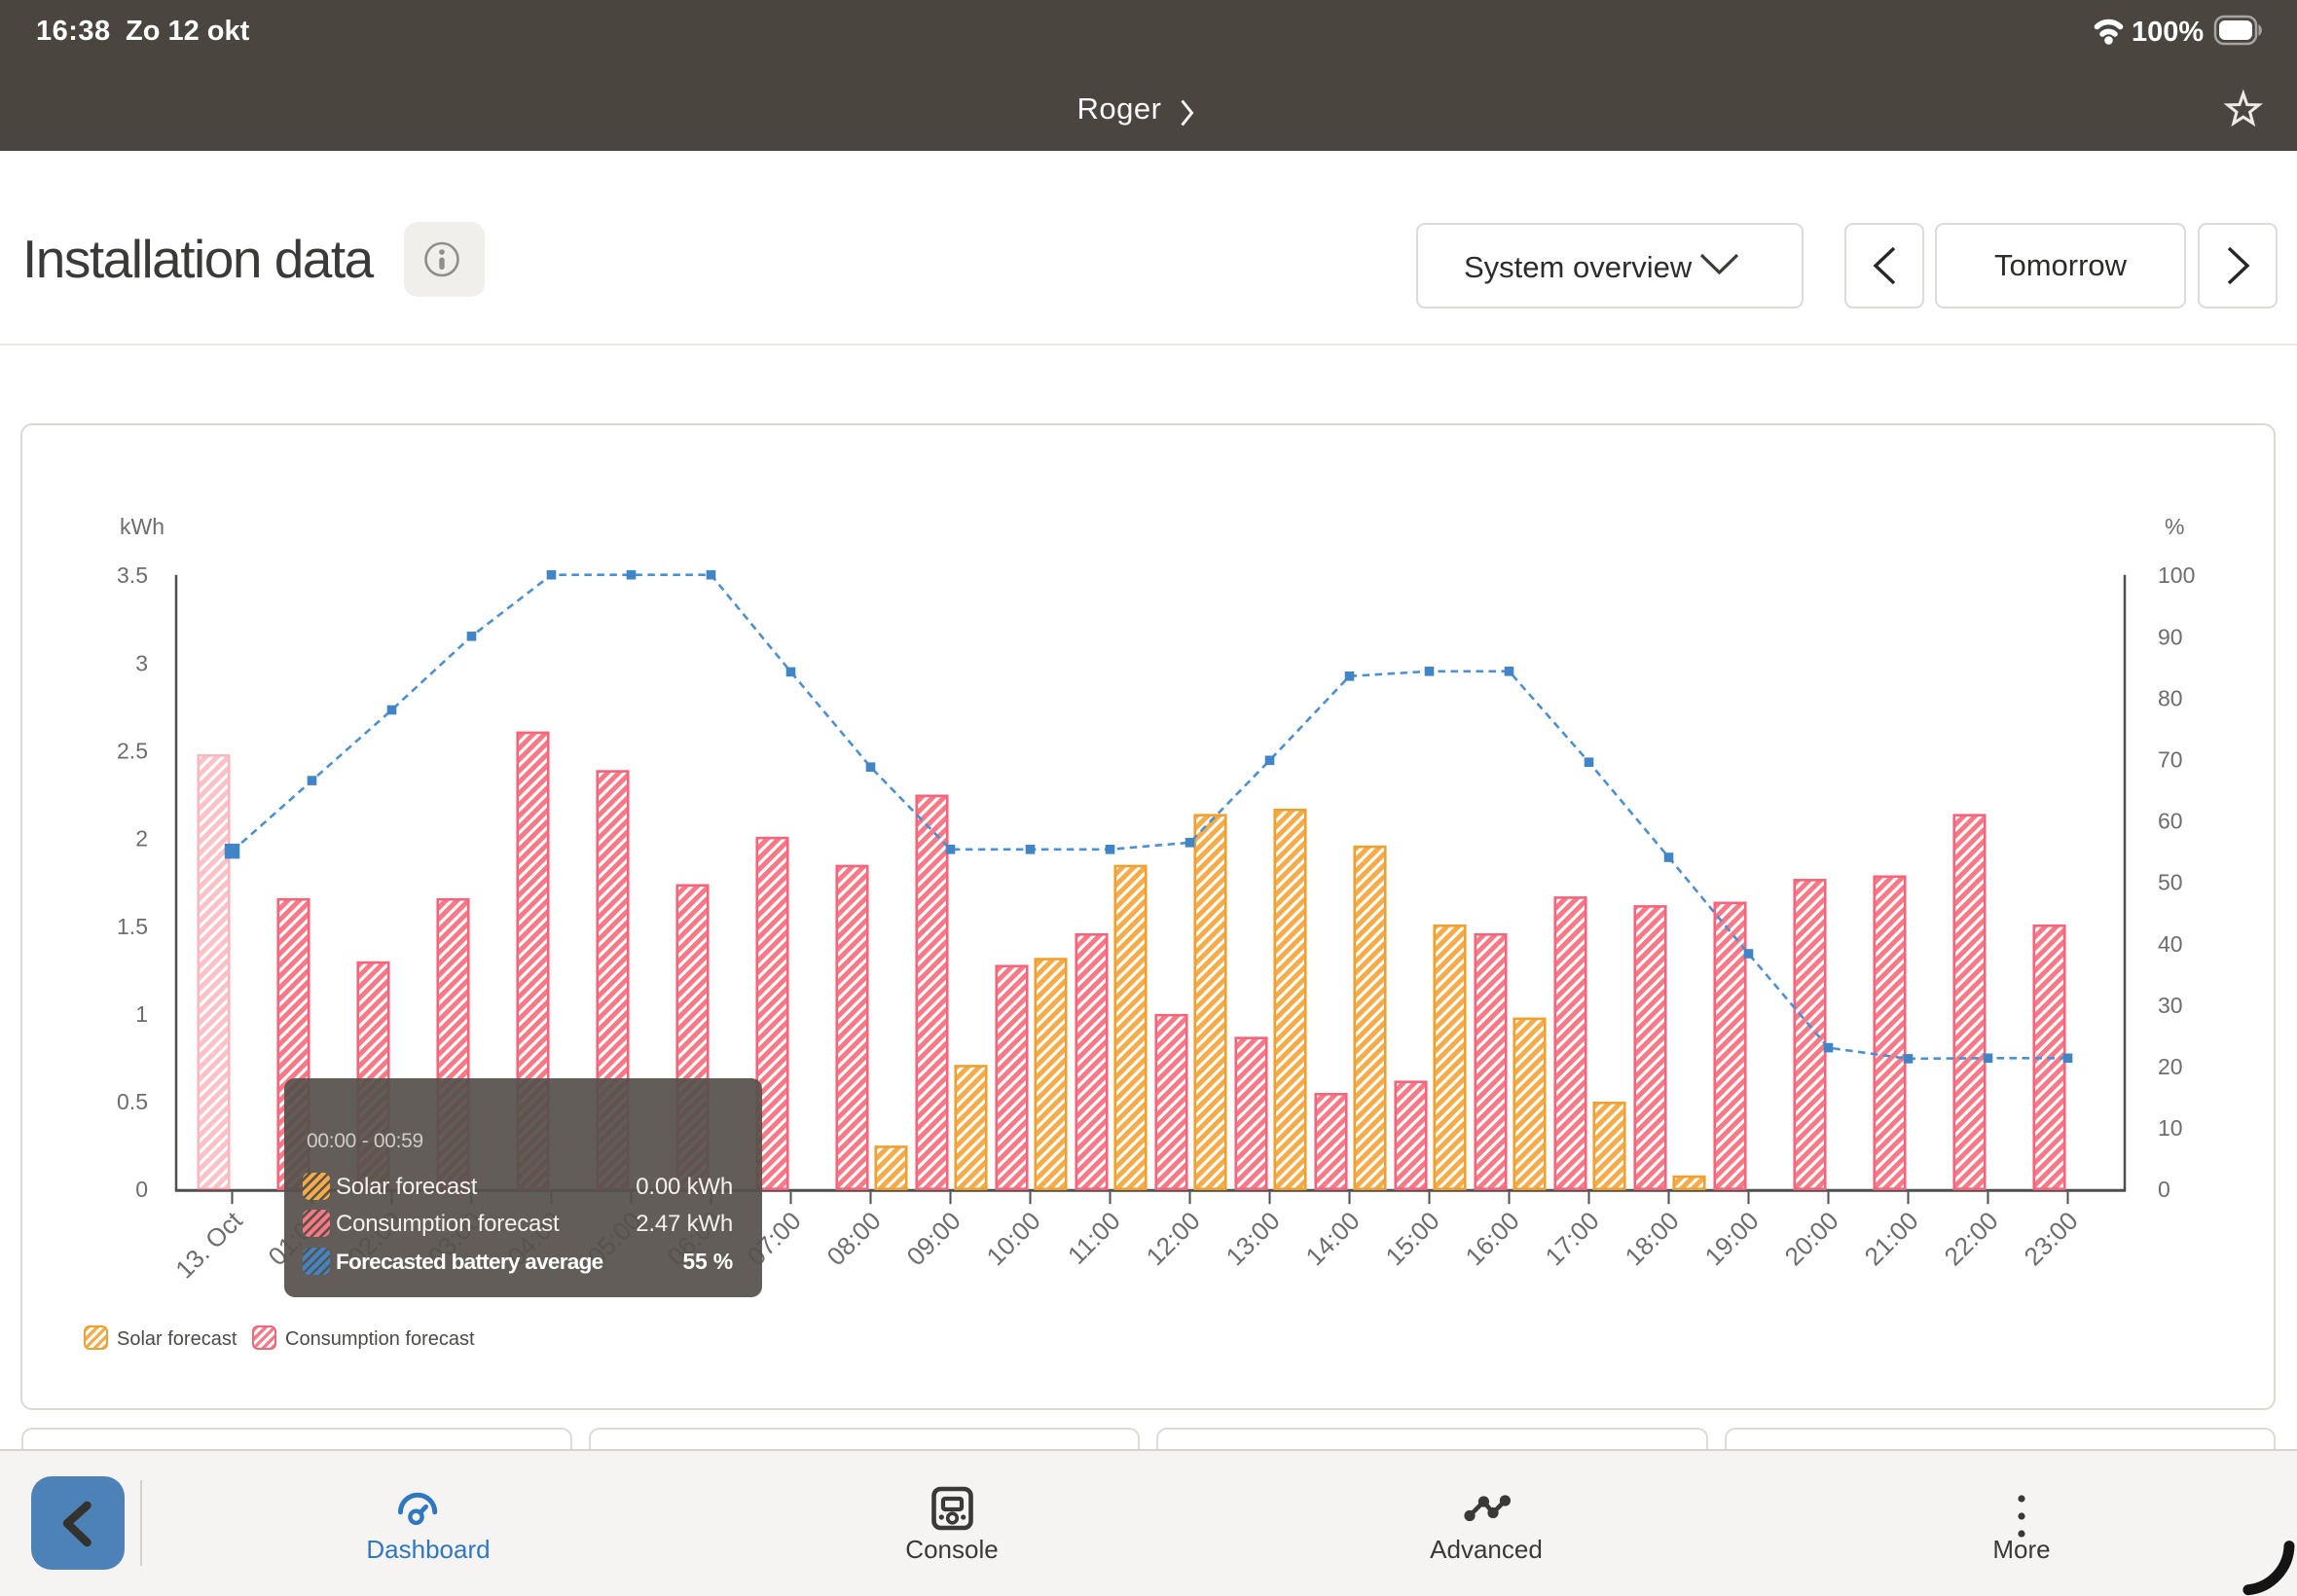  What do you see at coordinates (208, 1244) in the screenshot?
I see `svg-text: 13. Oct` at bounding box center [208, 1244].